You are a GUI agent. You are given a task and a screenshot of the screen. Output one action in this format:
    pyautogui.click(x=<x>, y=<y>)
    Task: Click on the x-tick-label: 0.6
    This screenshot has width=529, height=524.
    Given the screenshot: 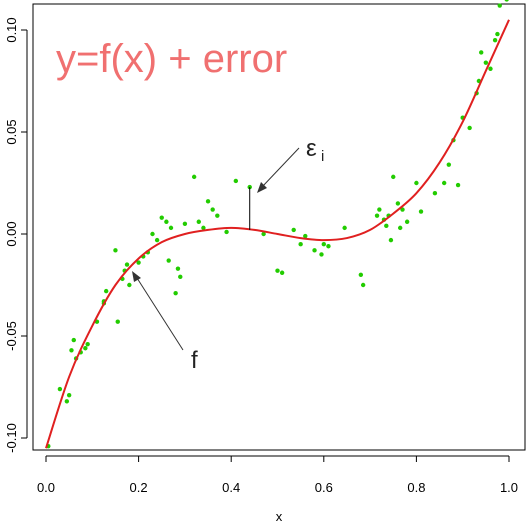 What is the action you would take?
    pyautogui.click(x=324, y=487)
    